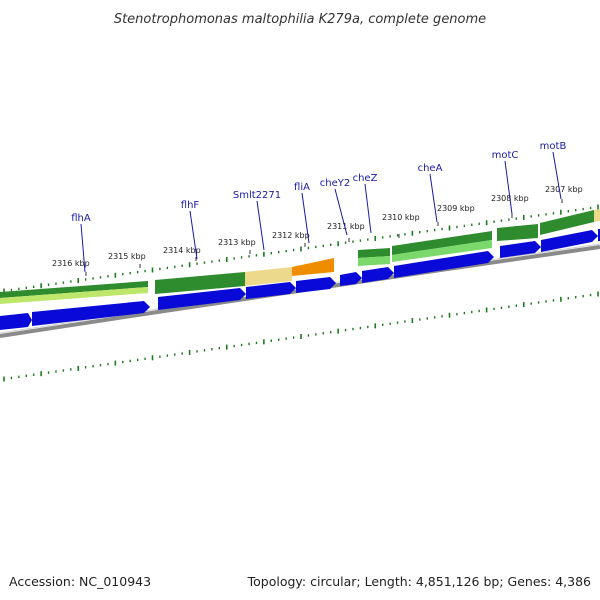  Describe the element at coordinates (313, 267) in the screenshot. I see `fliA-gene-feature` at that location.